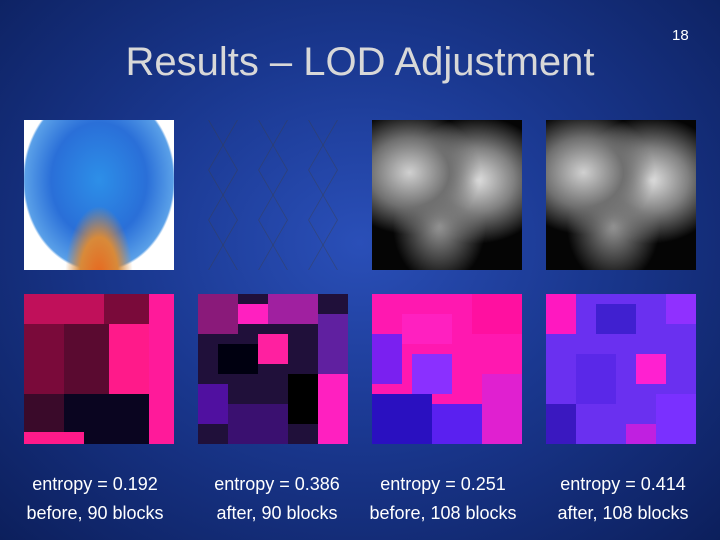 The image size is (720, 540). What do you see at coordinates (277, 484) in the screenshot?
I see `caption-line: entropy = 0.386` at bounding box center [277, 484].